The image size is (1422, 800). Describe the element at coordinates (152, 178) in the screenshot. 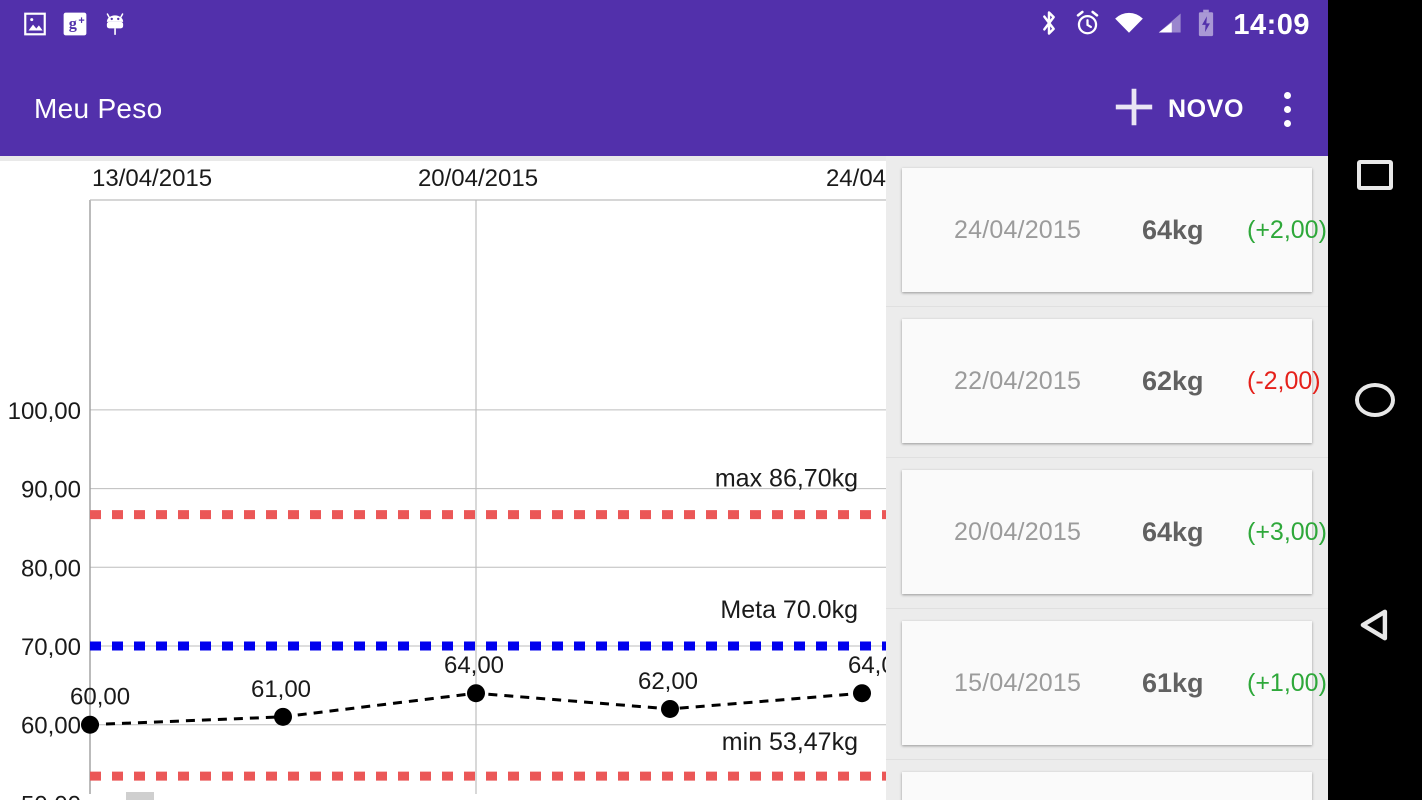

I see `x-tick-label: 13/04/2015` at that location.